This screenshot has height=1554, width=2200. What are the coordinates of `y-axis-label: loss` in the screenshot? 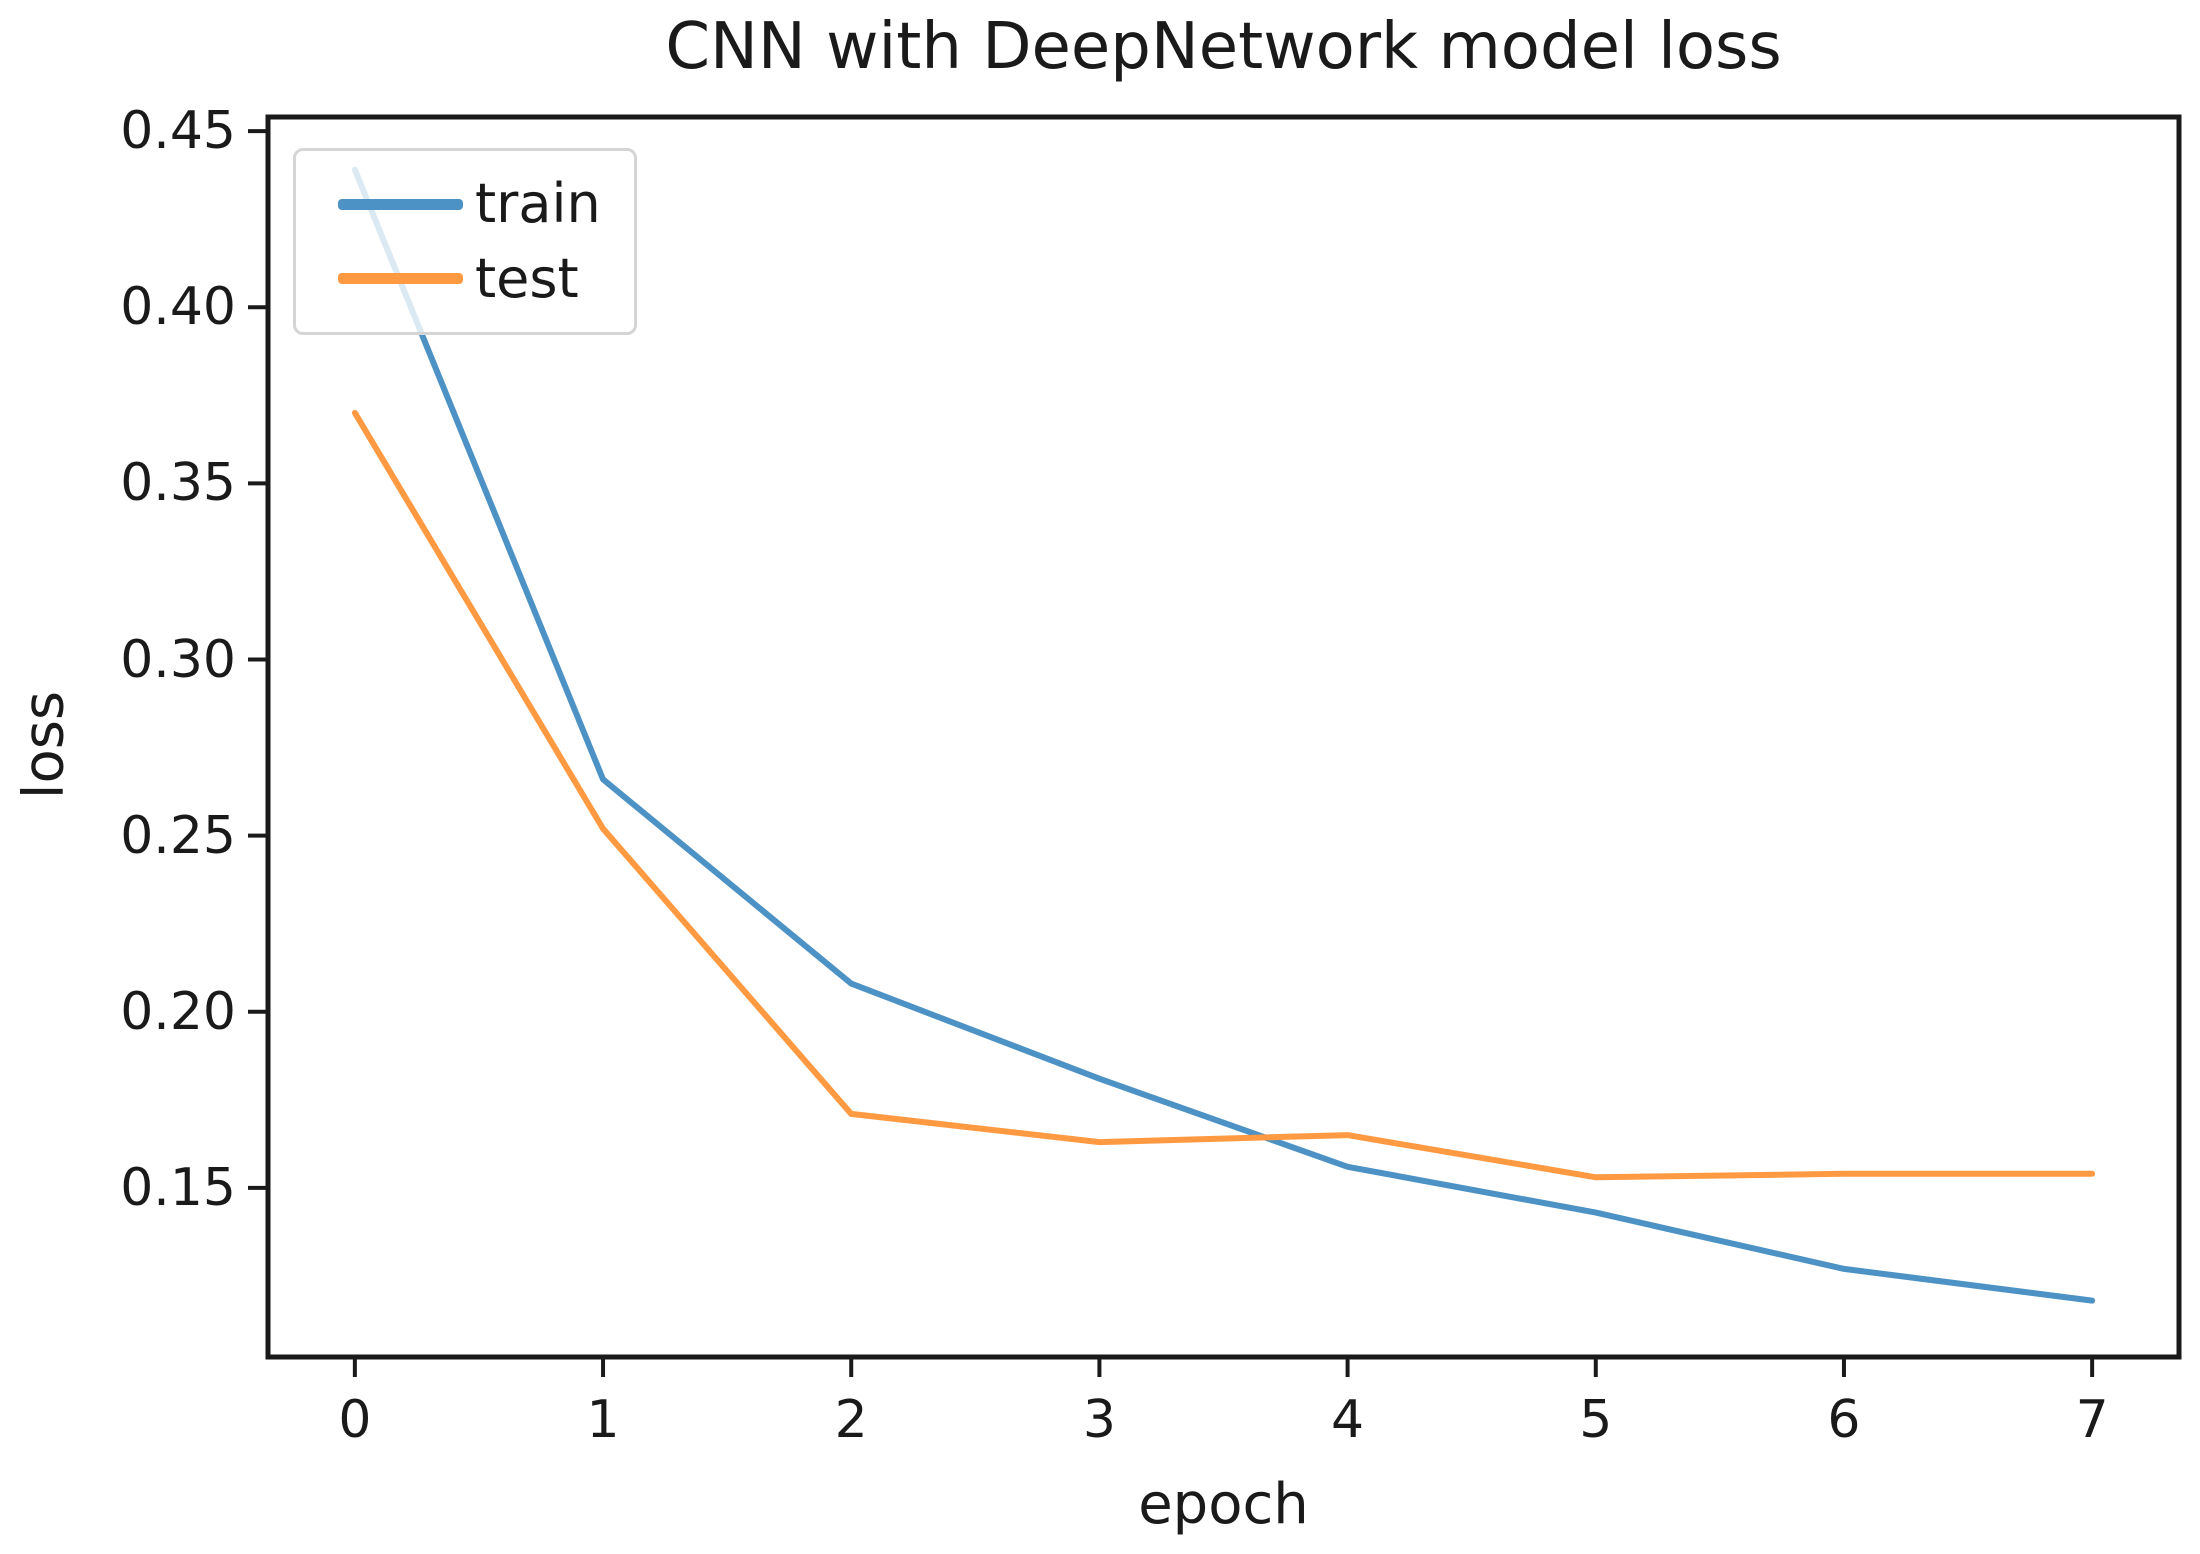 It's located at (44, 745).